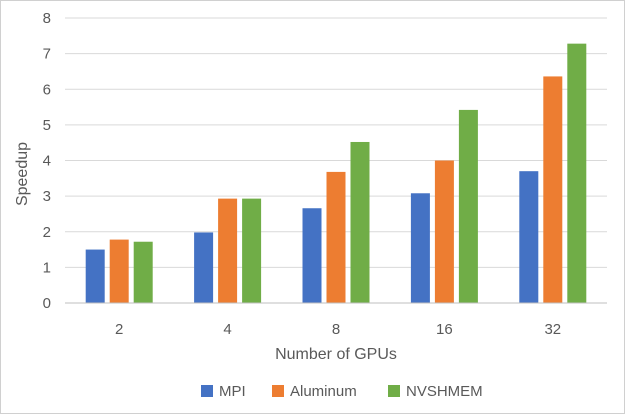  I want to click on x-axis-ticks: 2 4 8 16 32, so click(338, 329).